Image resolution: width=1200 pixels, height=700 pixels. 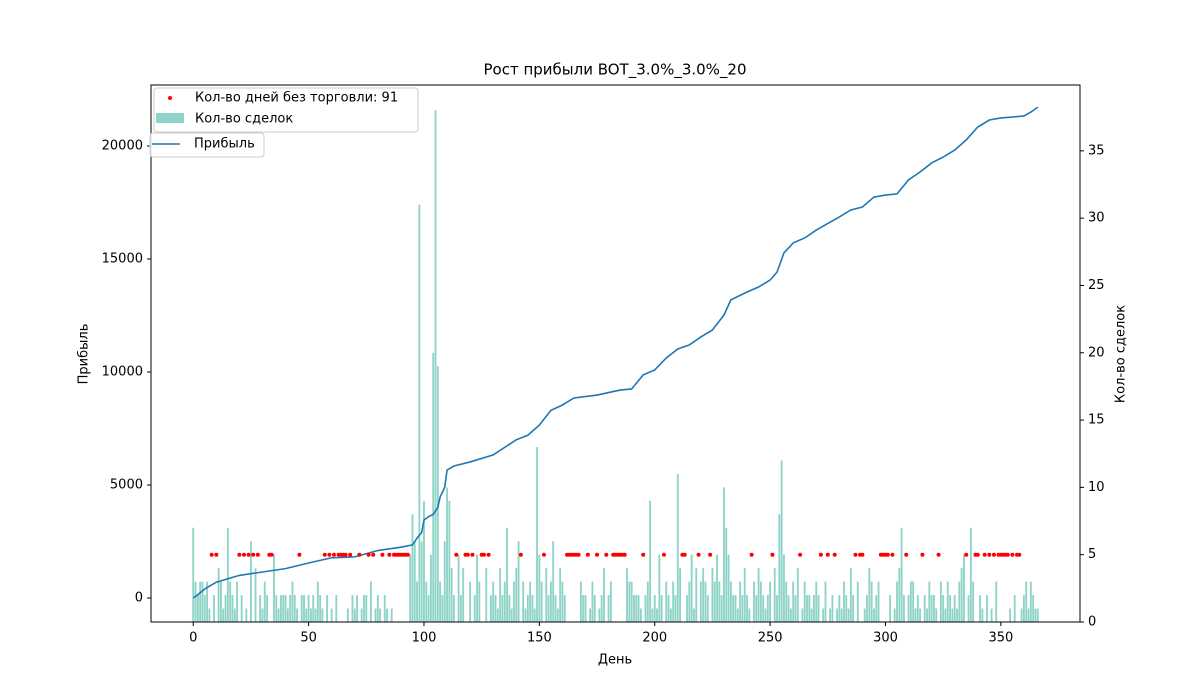 I want to click on y2-tick-label: 30, so click(x=1096, y=218).